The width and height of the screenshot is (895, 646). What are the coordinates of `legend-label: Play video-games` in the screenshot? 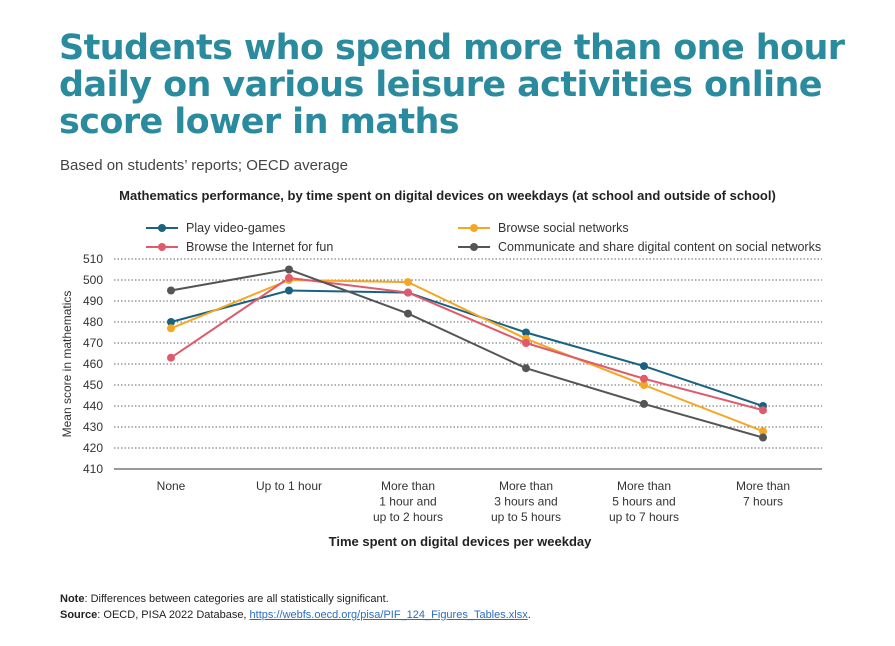 It's located at (235, 228).